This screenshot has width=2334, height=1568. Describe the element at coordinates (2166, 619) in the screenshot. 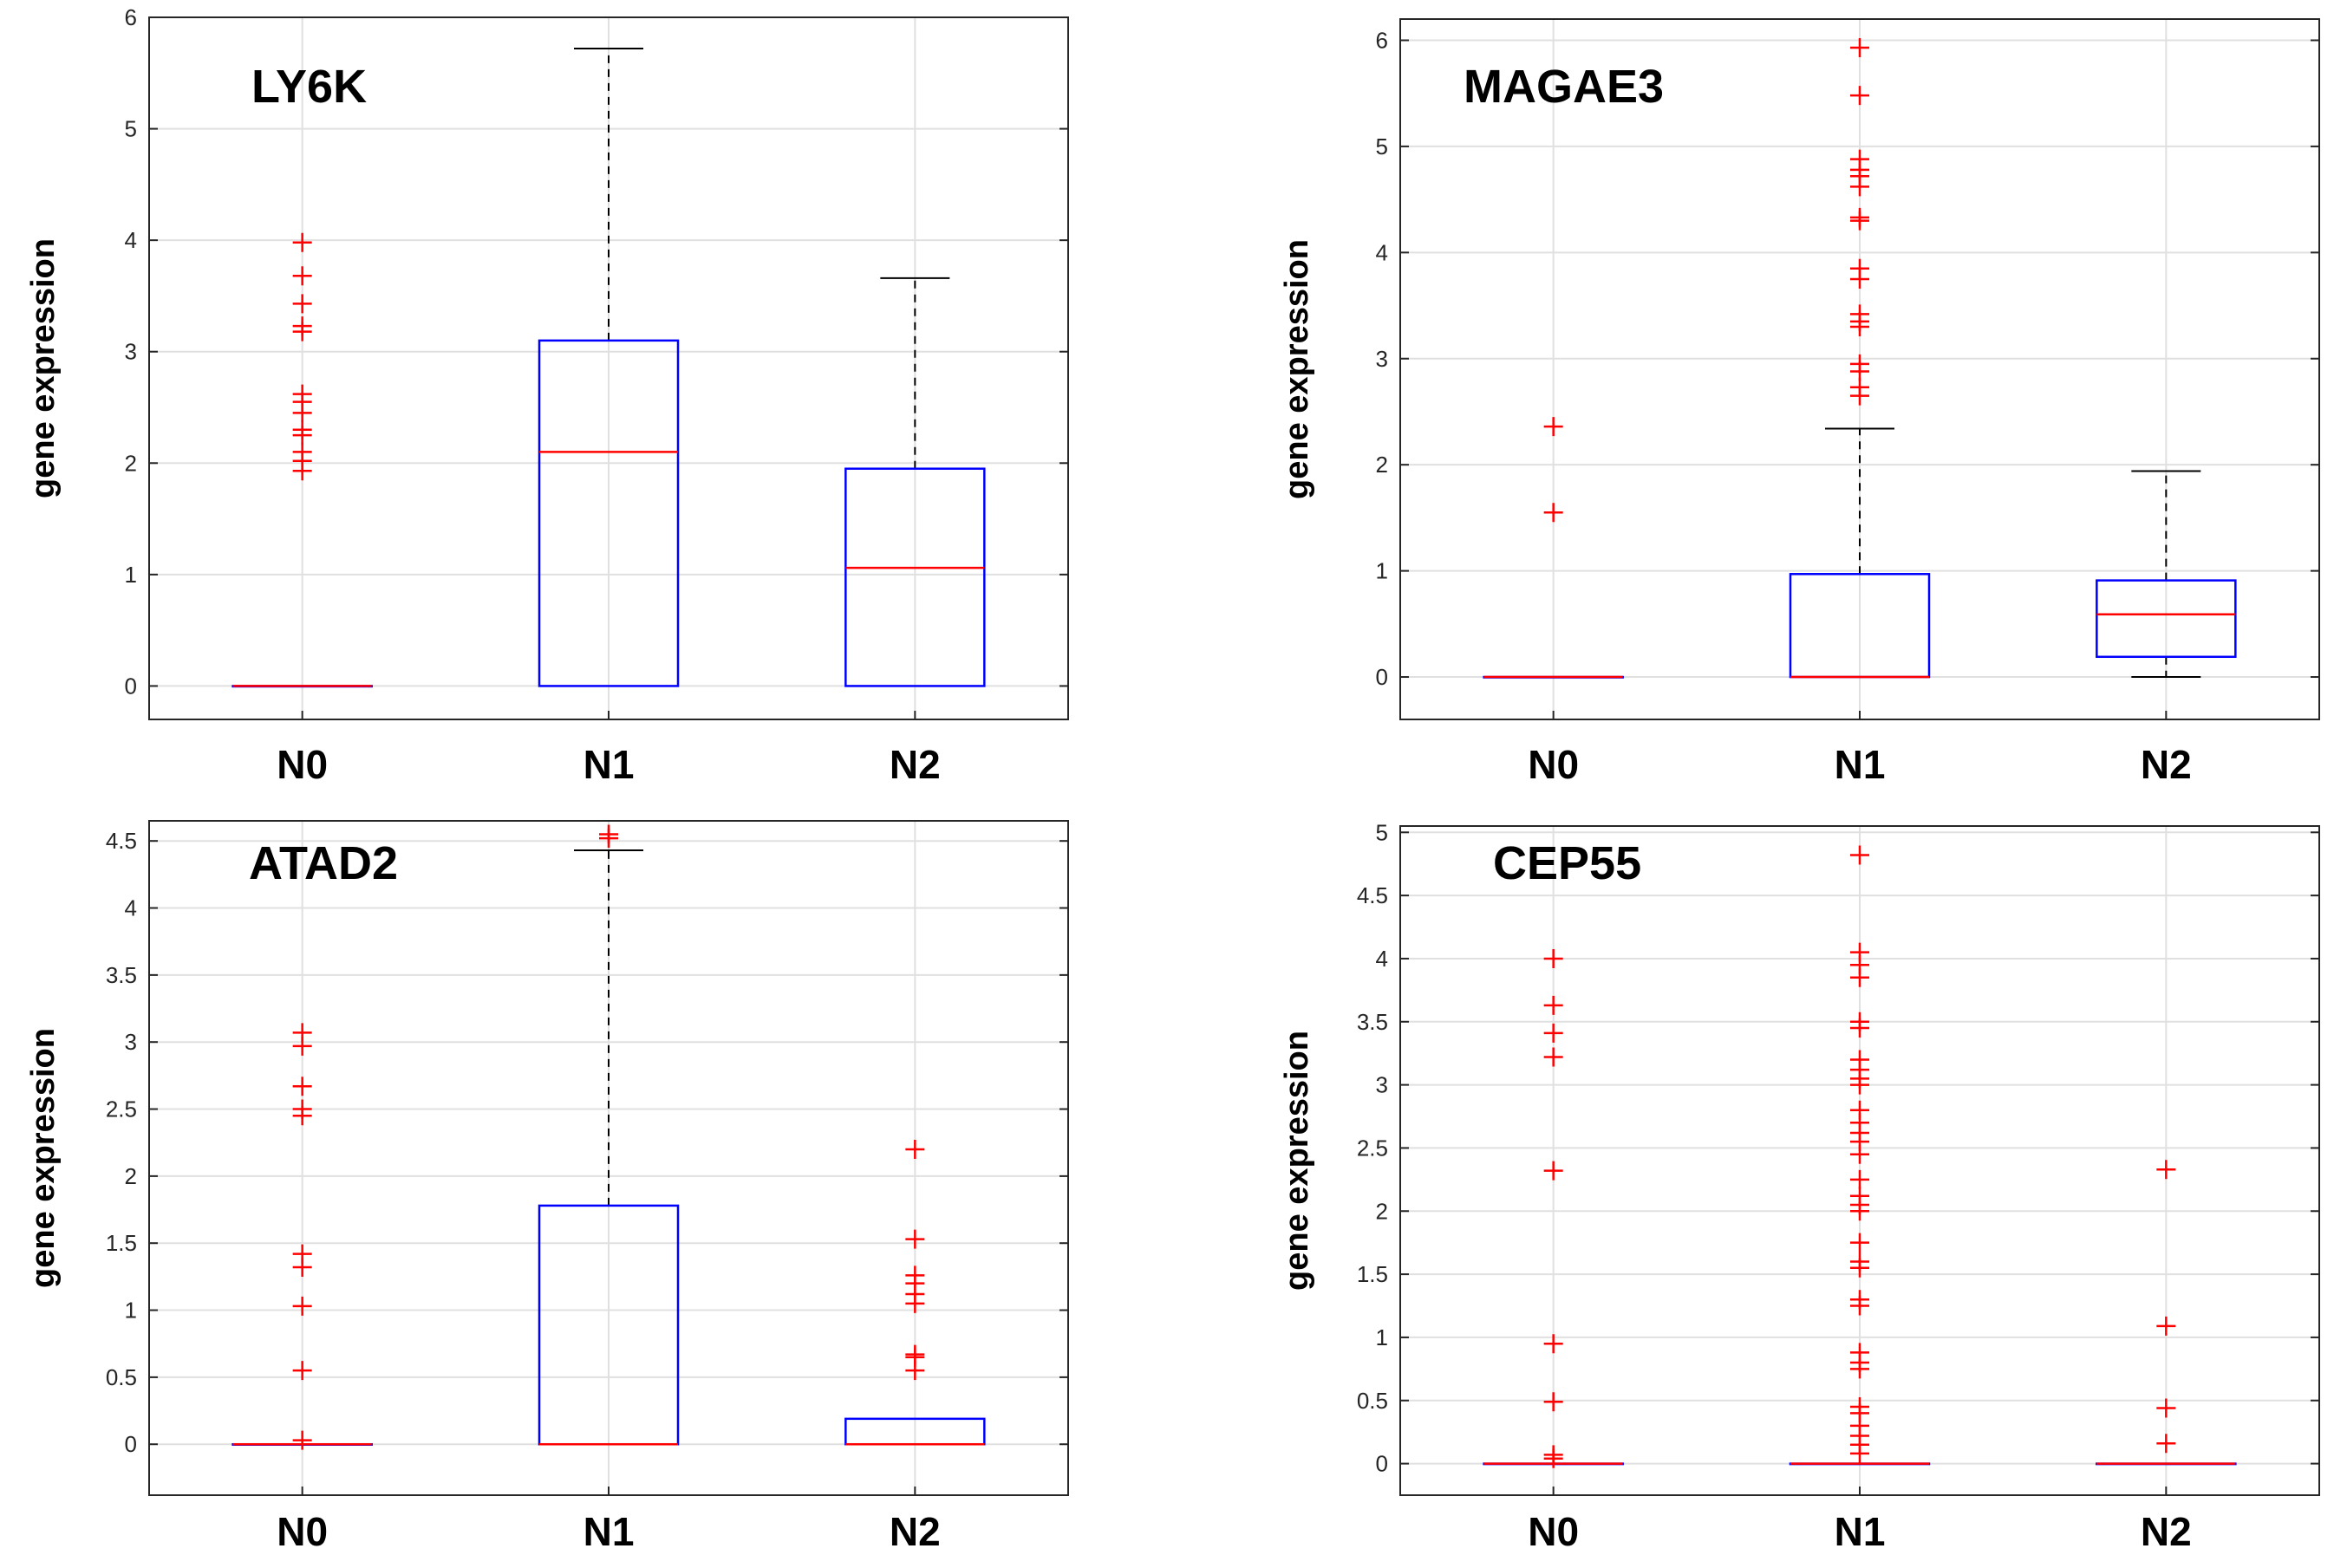

I see `box-N2` at that location.